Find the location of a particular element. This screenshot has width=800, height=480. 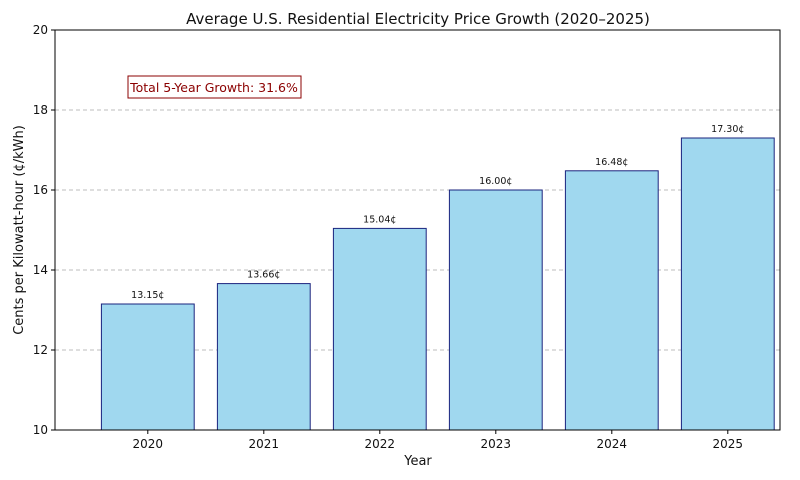

data-label-2025: 17.30¢ is located at coordinates (727, 129).